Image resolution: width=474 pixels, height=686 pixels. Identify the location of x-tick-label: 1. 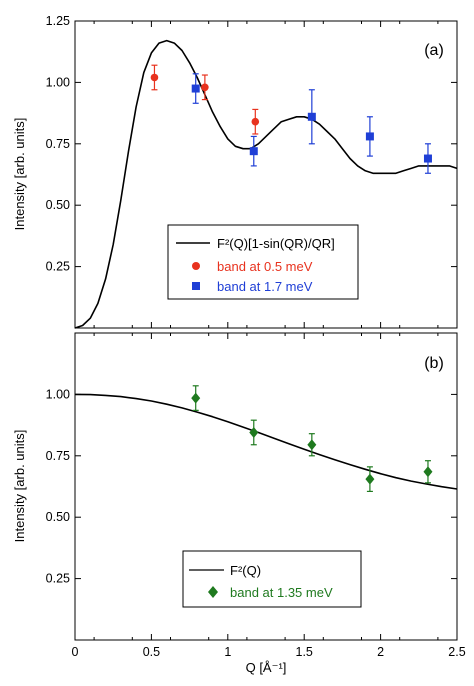
(227, 652).